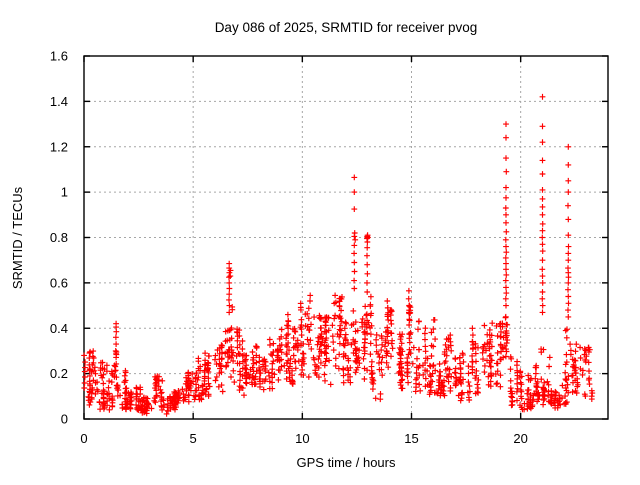  What do you see at coordinates (59, 146) in the screenshot?
I see `y-tick-label: 1.2` at bounding box center [59, 146].